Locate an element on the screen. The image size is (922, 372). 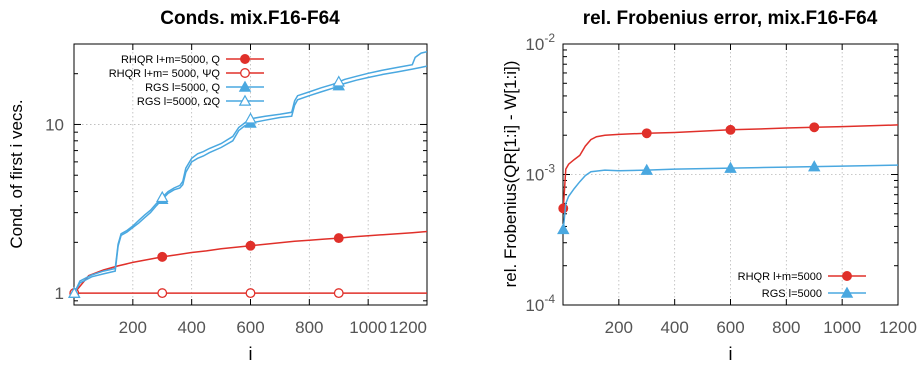
y-tick-label: 1 is located at coordinates (59, 293).